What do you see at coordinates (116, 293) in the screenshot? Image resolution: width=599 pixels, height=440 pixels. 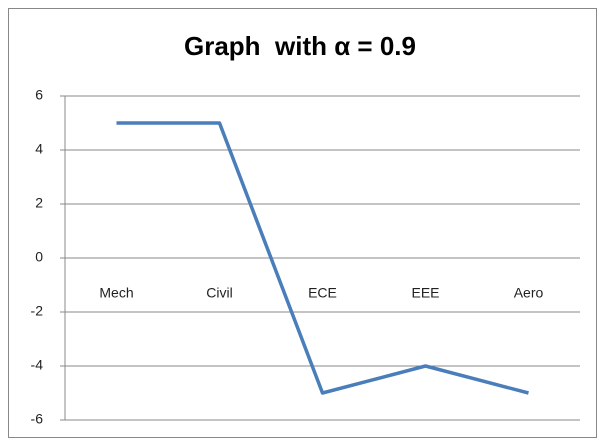 I see `x-tick-label: Mech` at bounding box center [116, 293].